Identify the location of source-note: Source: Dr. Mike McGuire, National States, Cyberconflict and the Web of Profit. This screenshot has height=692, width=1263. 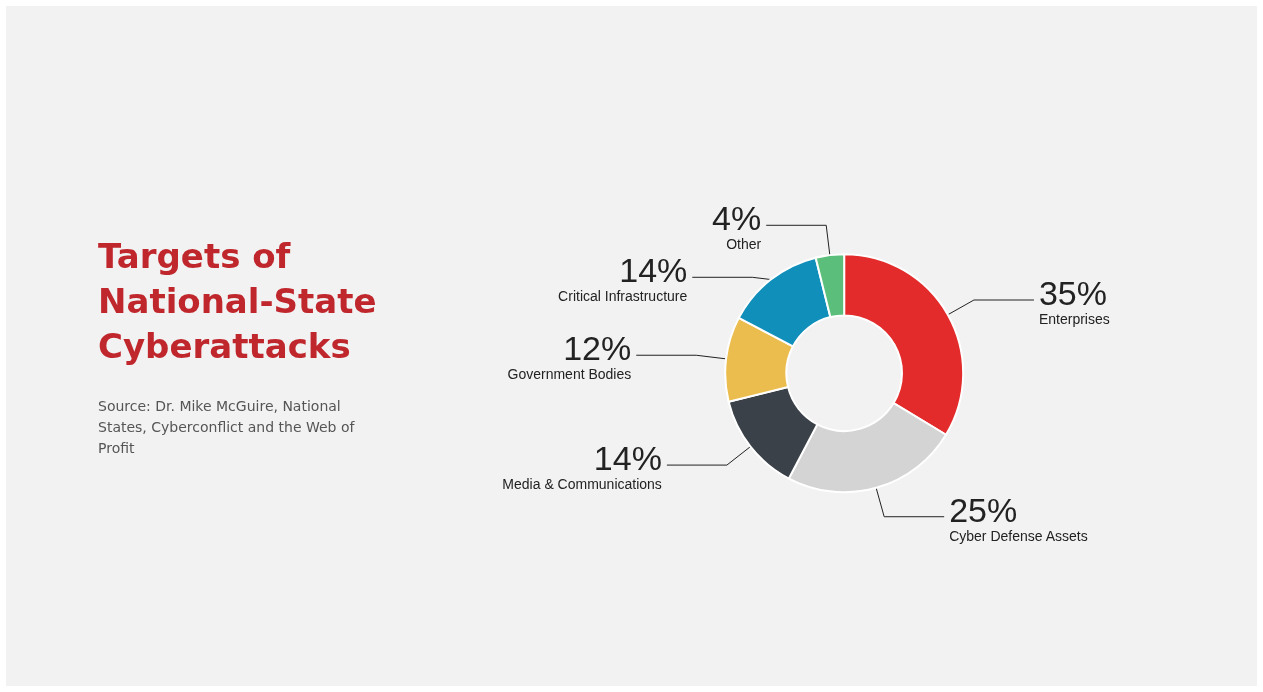
(227, 427).